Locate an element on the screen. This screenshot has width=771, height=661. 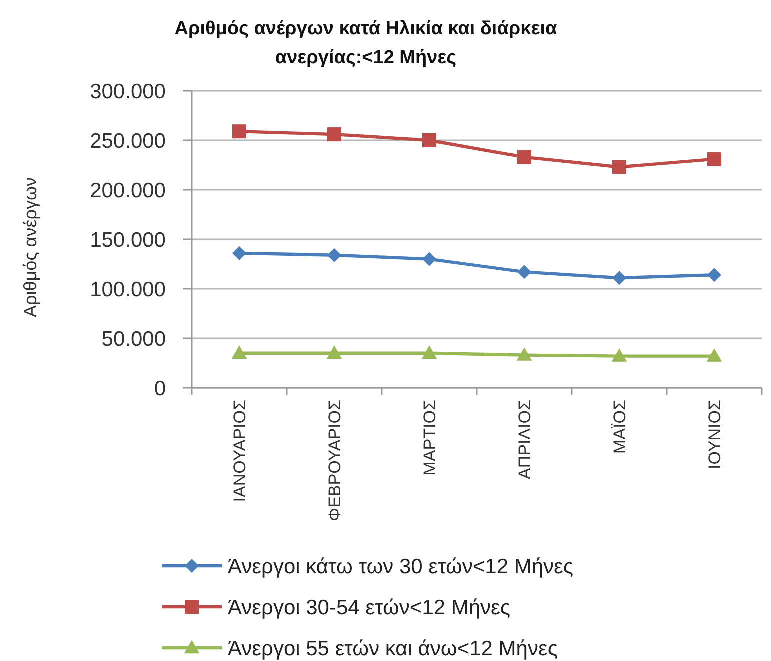
y-tick-label: 50.000 is located at coordinates (134, 339).